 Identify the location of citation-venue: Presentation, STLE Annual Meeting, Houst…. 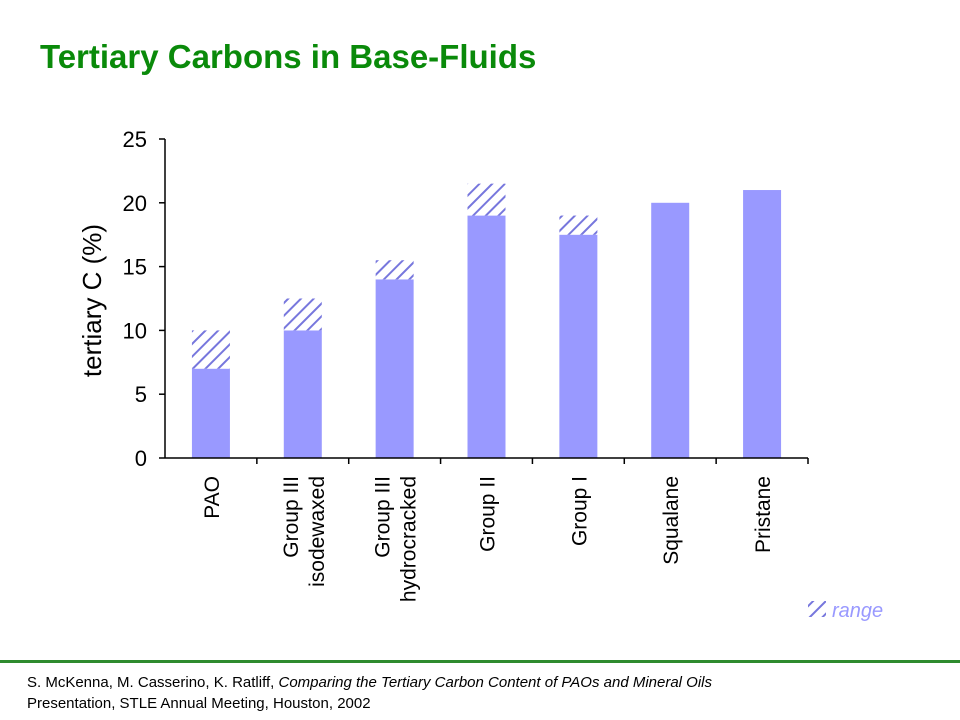
(199, 703).